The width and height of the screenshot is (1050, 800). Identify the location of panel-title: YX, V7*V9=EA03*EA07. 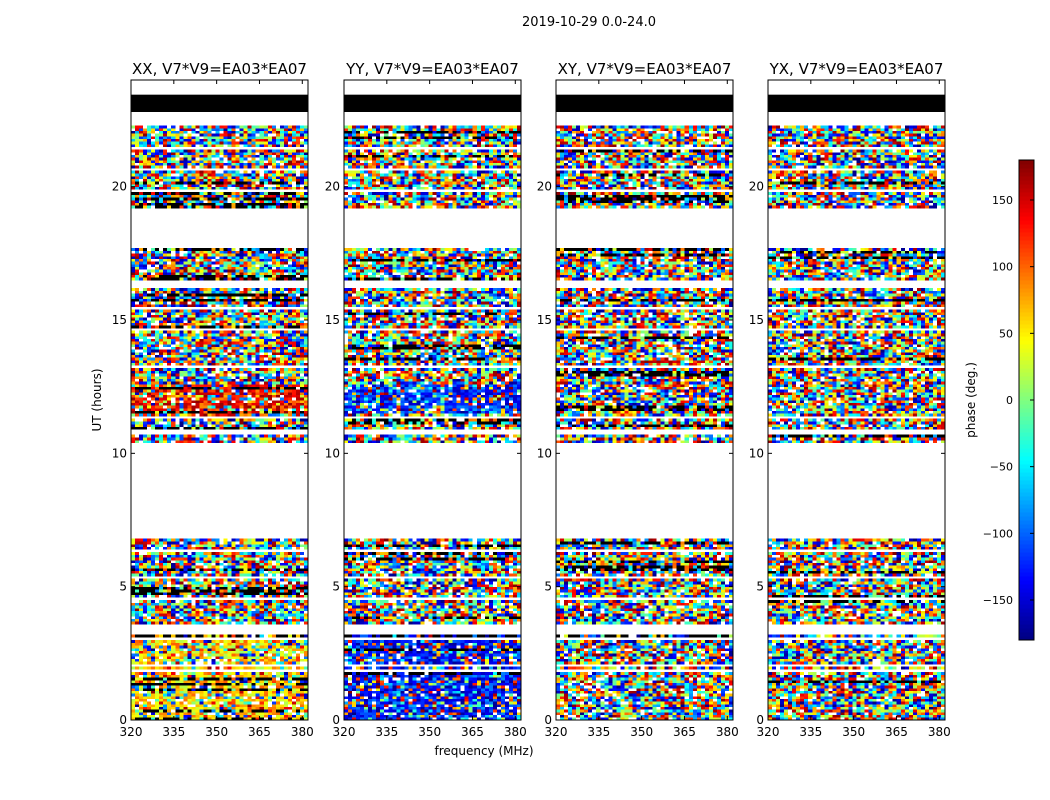
(856, 69).